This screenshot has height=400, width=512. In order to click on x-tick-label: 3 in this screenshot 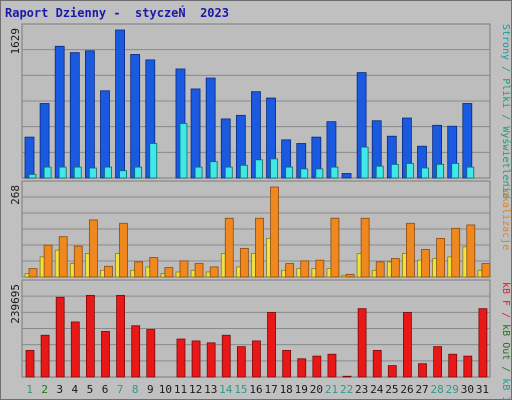, I will do `click(59, 389)`.